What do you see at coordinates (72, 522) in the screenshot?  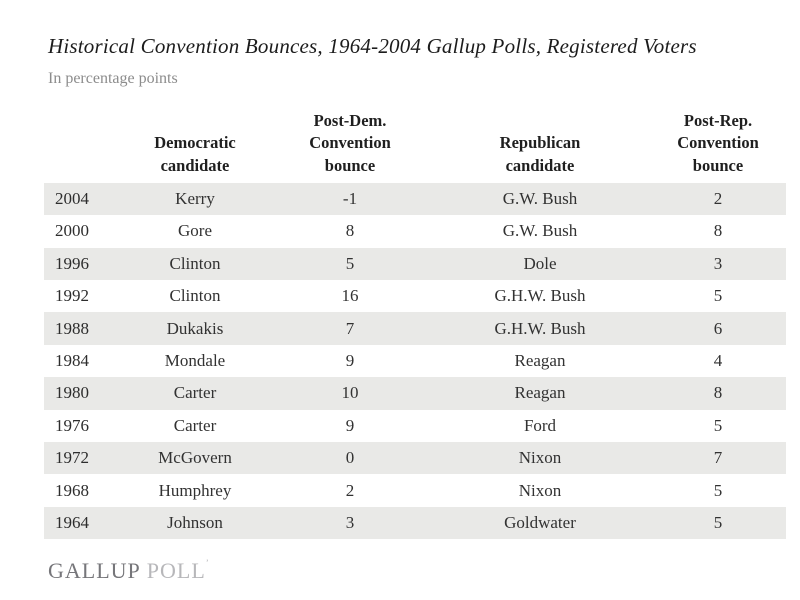 I see `year-cell: 1964` at bounding box center [72, 522].